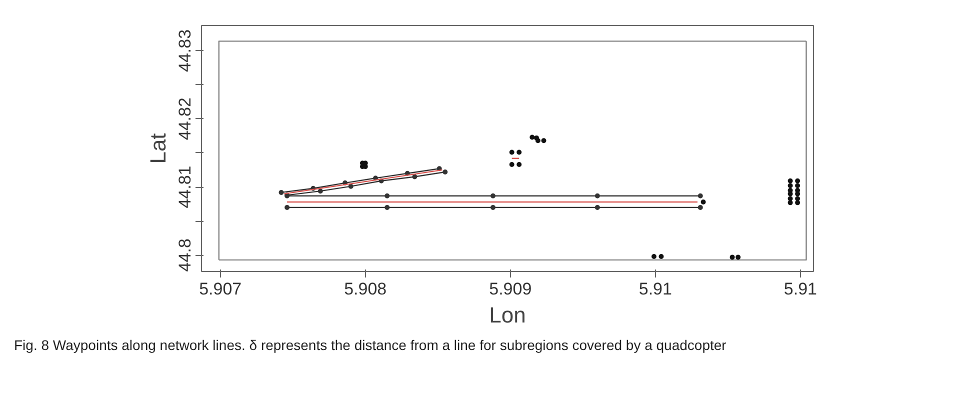 This screenshot has width=956, height=400. Describe the element at coordinates (510, 289) in the screenshot. I see `x-tick-label: 5.909` at that location.